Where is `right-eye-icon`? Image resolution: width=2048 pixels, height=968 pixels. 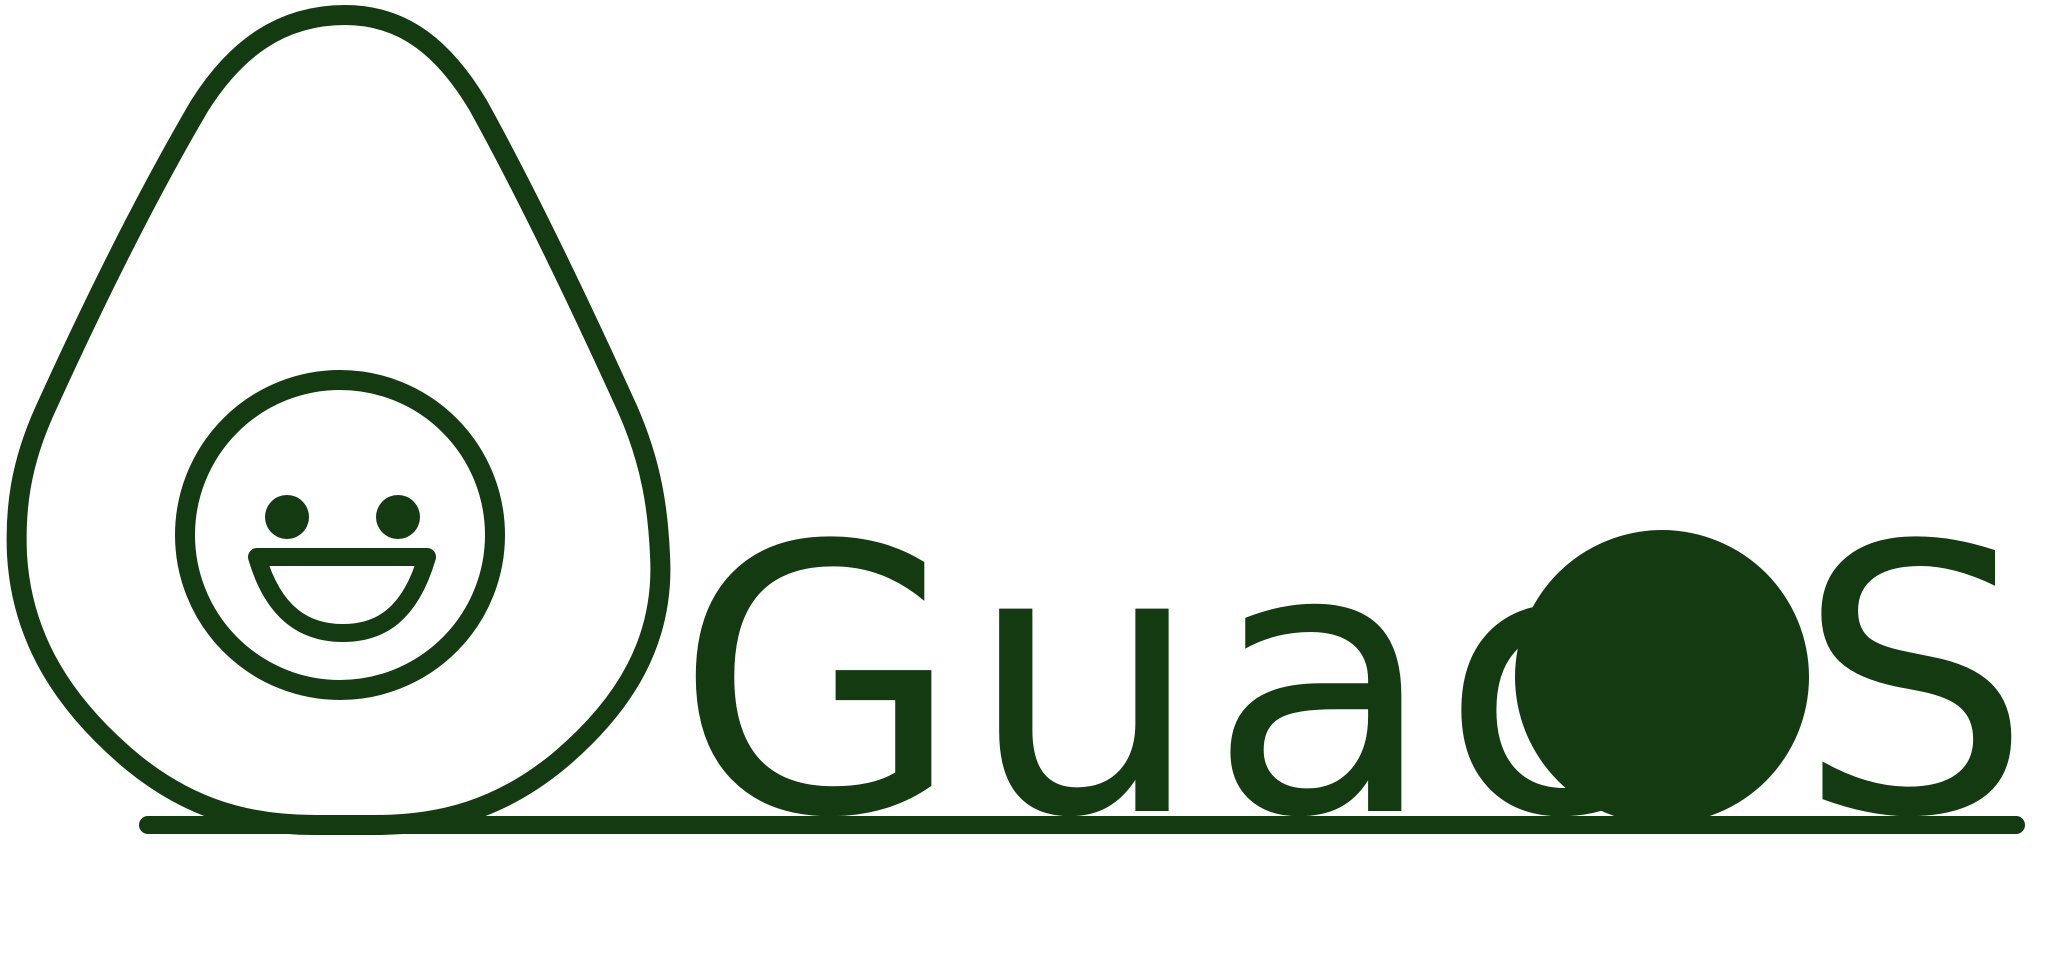
right-eye-icon is located at coordinates (398, 517).